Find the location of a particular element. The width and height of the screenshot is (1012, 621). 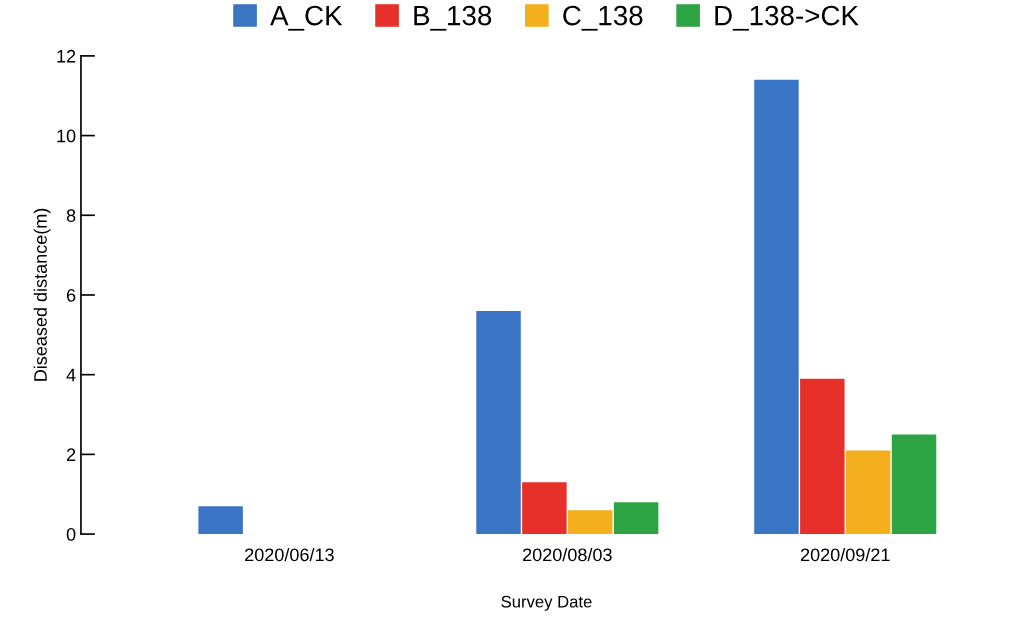

x-tick-label: 2020/08/03 is located at coordinates (567, 554).